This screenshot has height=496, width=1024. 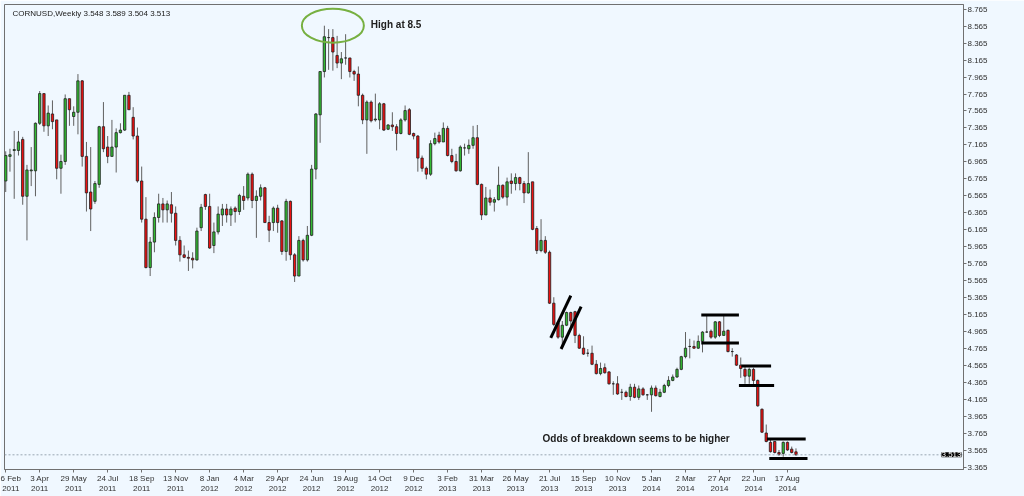 What do you see at coordinates (978, 9) in the screenshot?
I see `y-tick-label: 8.765` at bounding box center [978, 9].